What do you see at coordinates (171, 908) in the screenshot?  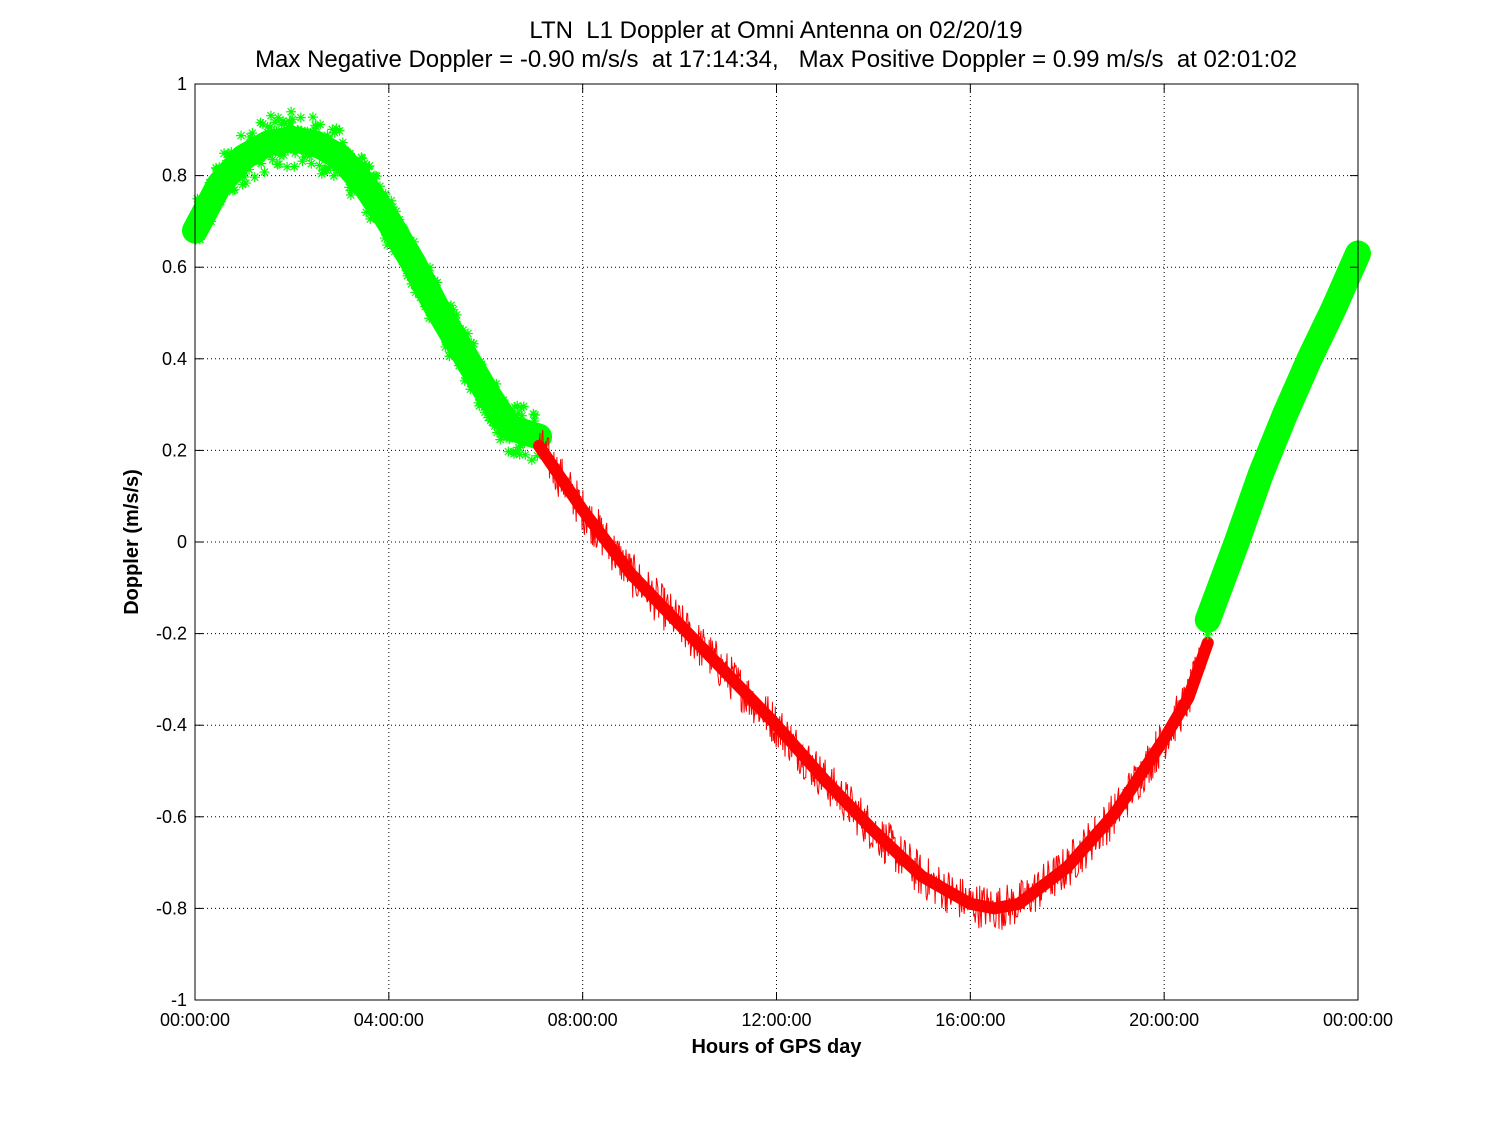 I see `y-tick-label: -0.8` at bounding box center [171, 908].